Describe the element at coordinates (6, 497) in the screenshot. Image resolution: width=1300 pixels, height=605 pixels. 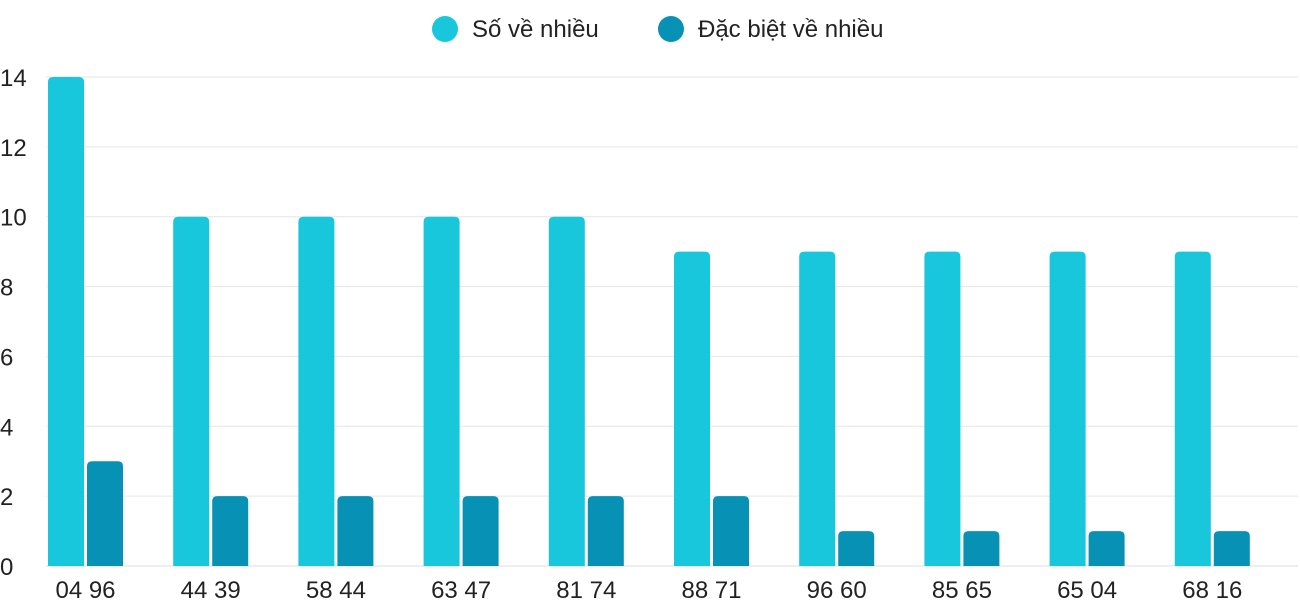
I see `y-tick-label: 2` at that location.